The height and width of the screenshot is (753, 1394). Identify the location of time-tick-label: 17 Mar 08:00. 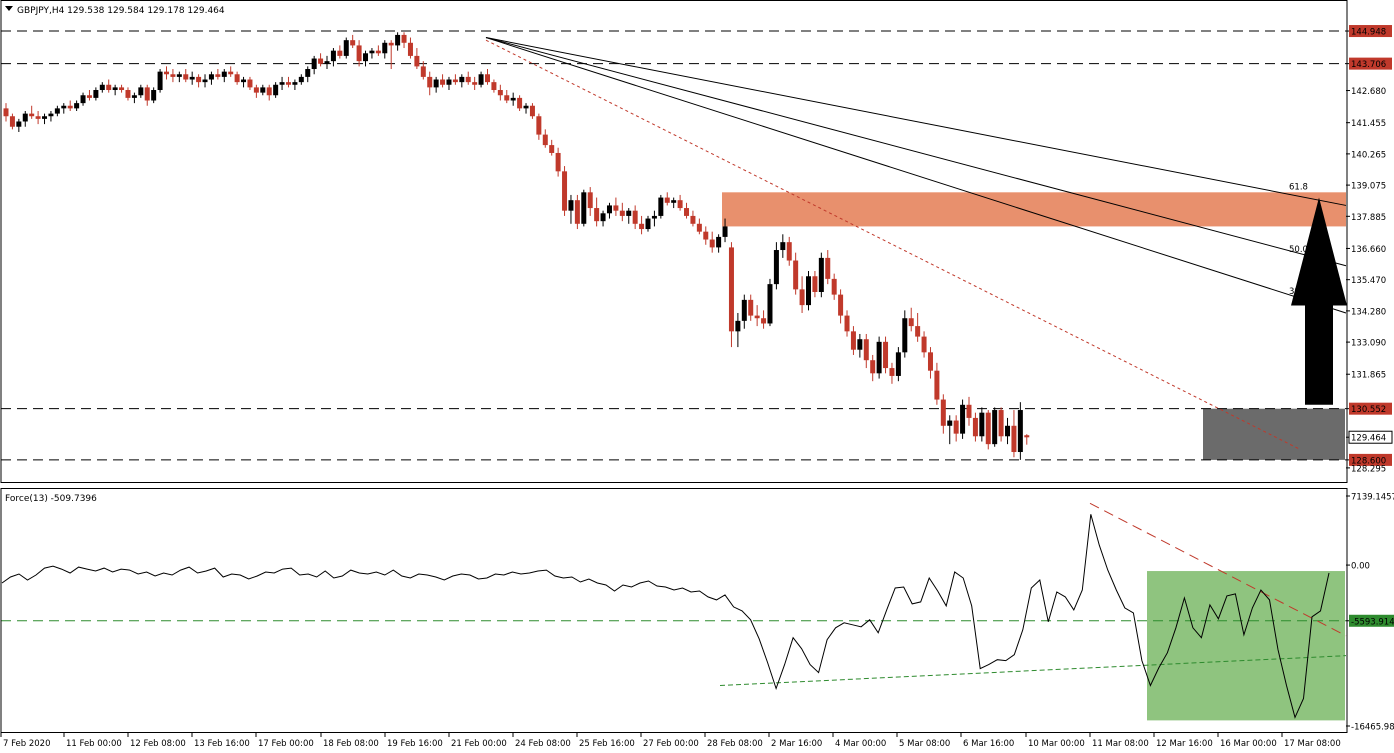
(1312, 744).